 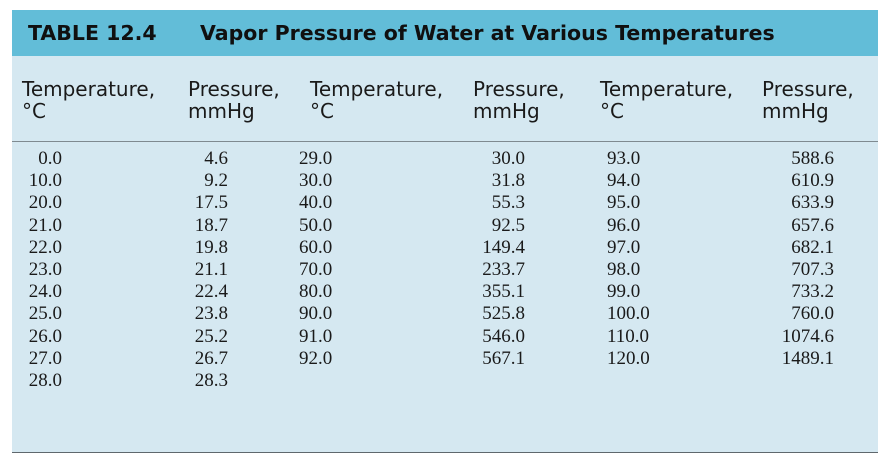 I want to click on header-pressure-1: Pressure, mmHg, so click(x=234, y=100).